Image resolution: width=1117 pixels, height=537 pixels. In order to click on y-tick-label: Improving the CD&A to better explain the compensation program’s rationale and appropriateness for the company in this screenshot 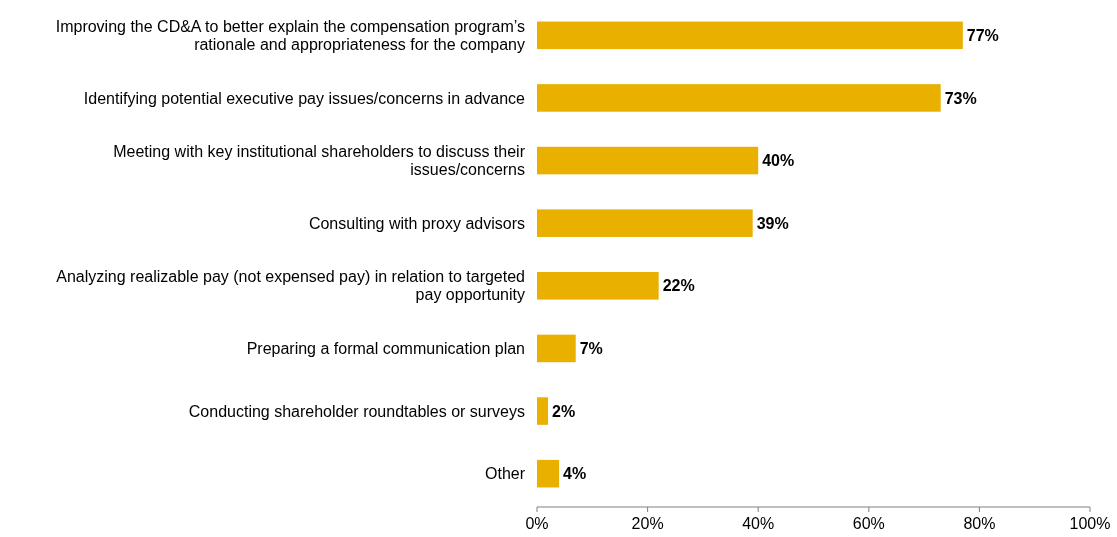, I will do `click(290, 35)`.